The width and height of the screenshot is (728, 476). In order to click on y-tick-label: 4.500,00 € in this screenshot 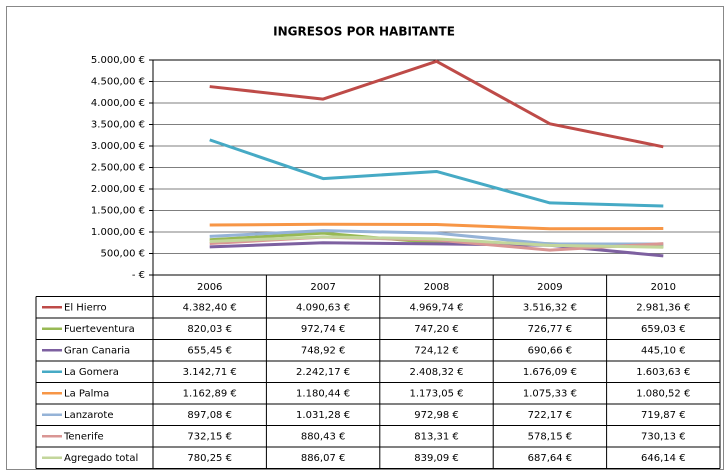, I will do `click(118, 82)`.